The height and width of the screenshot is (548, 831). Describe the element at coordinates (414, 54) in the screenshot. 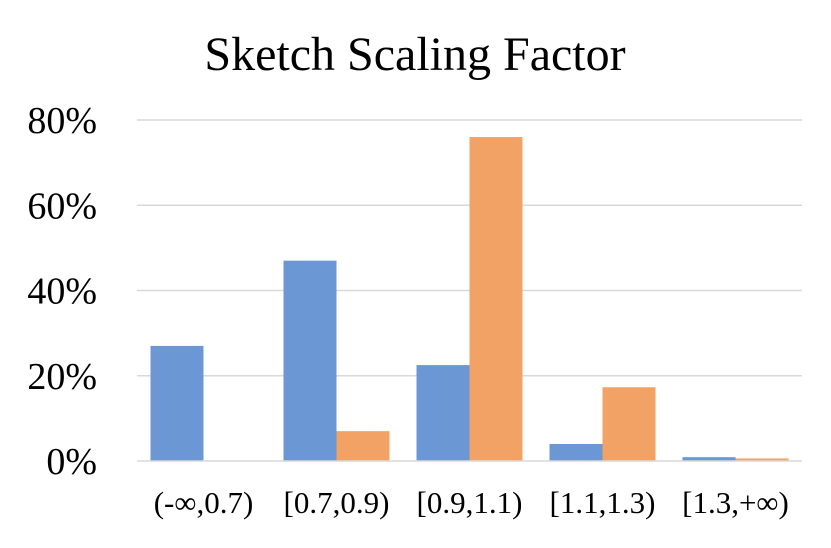

I see `chart-title: Sketch Scaling Factor` at that location.